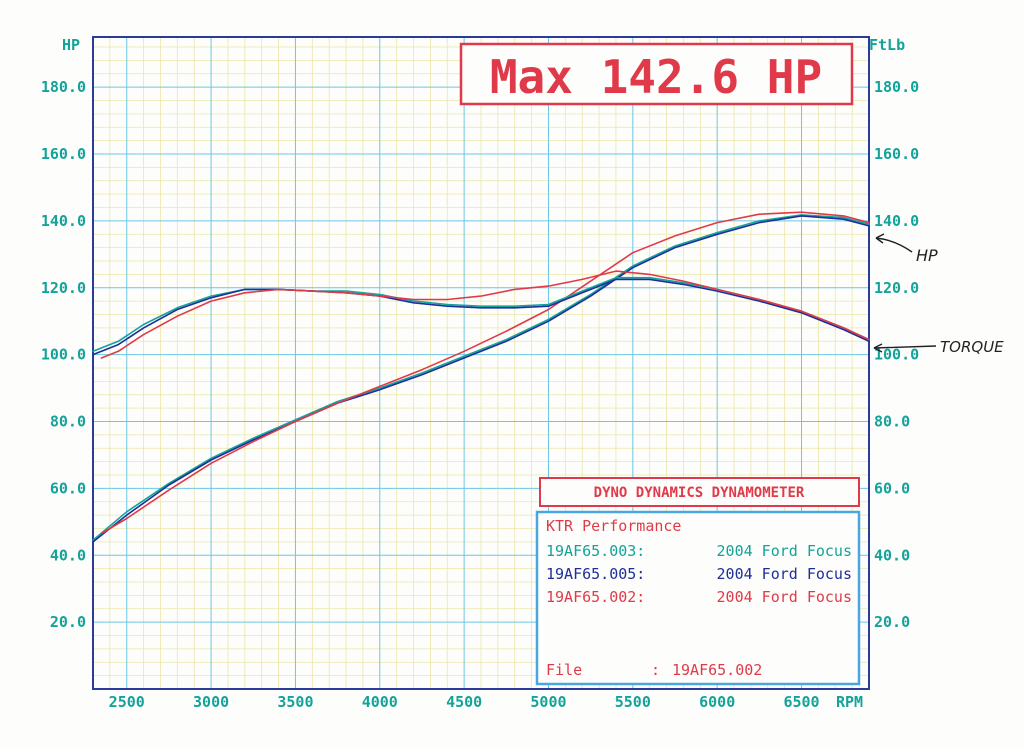  I want to click on y-left-tick-label: 100.0, so click(63, 355).